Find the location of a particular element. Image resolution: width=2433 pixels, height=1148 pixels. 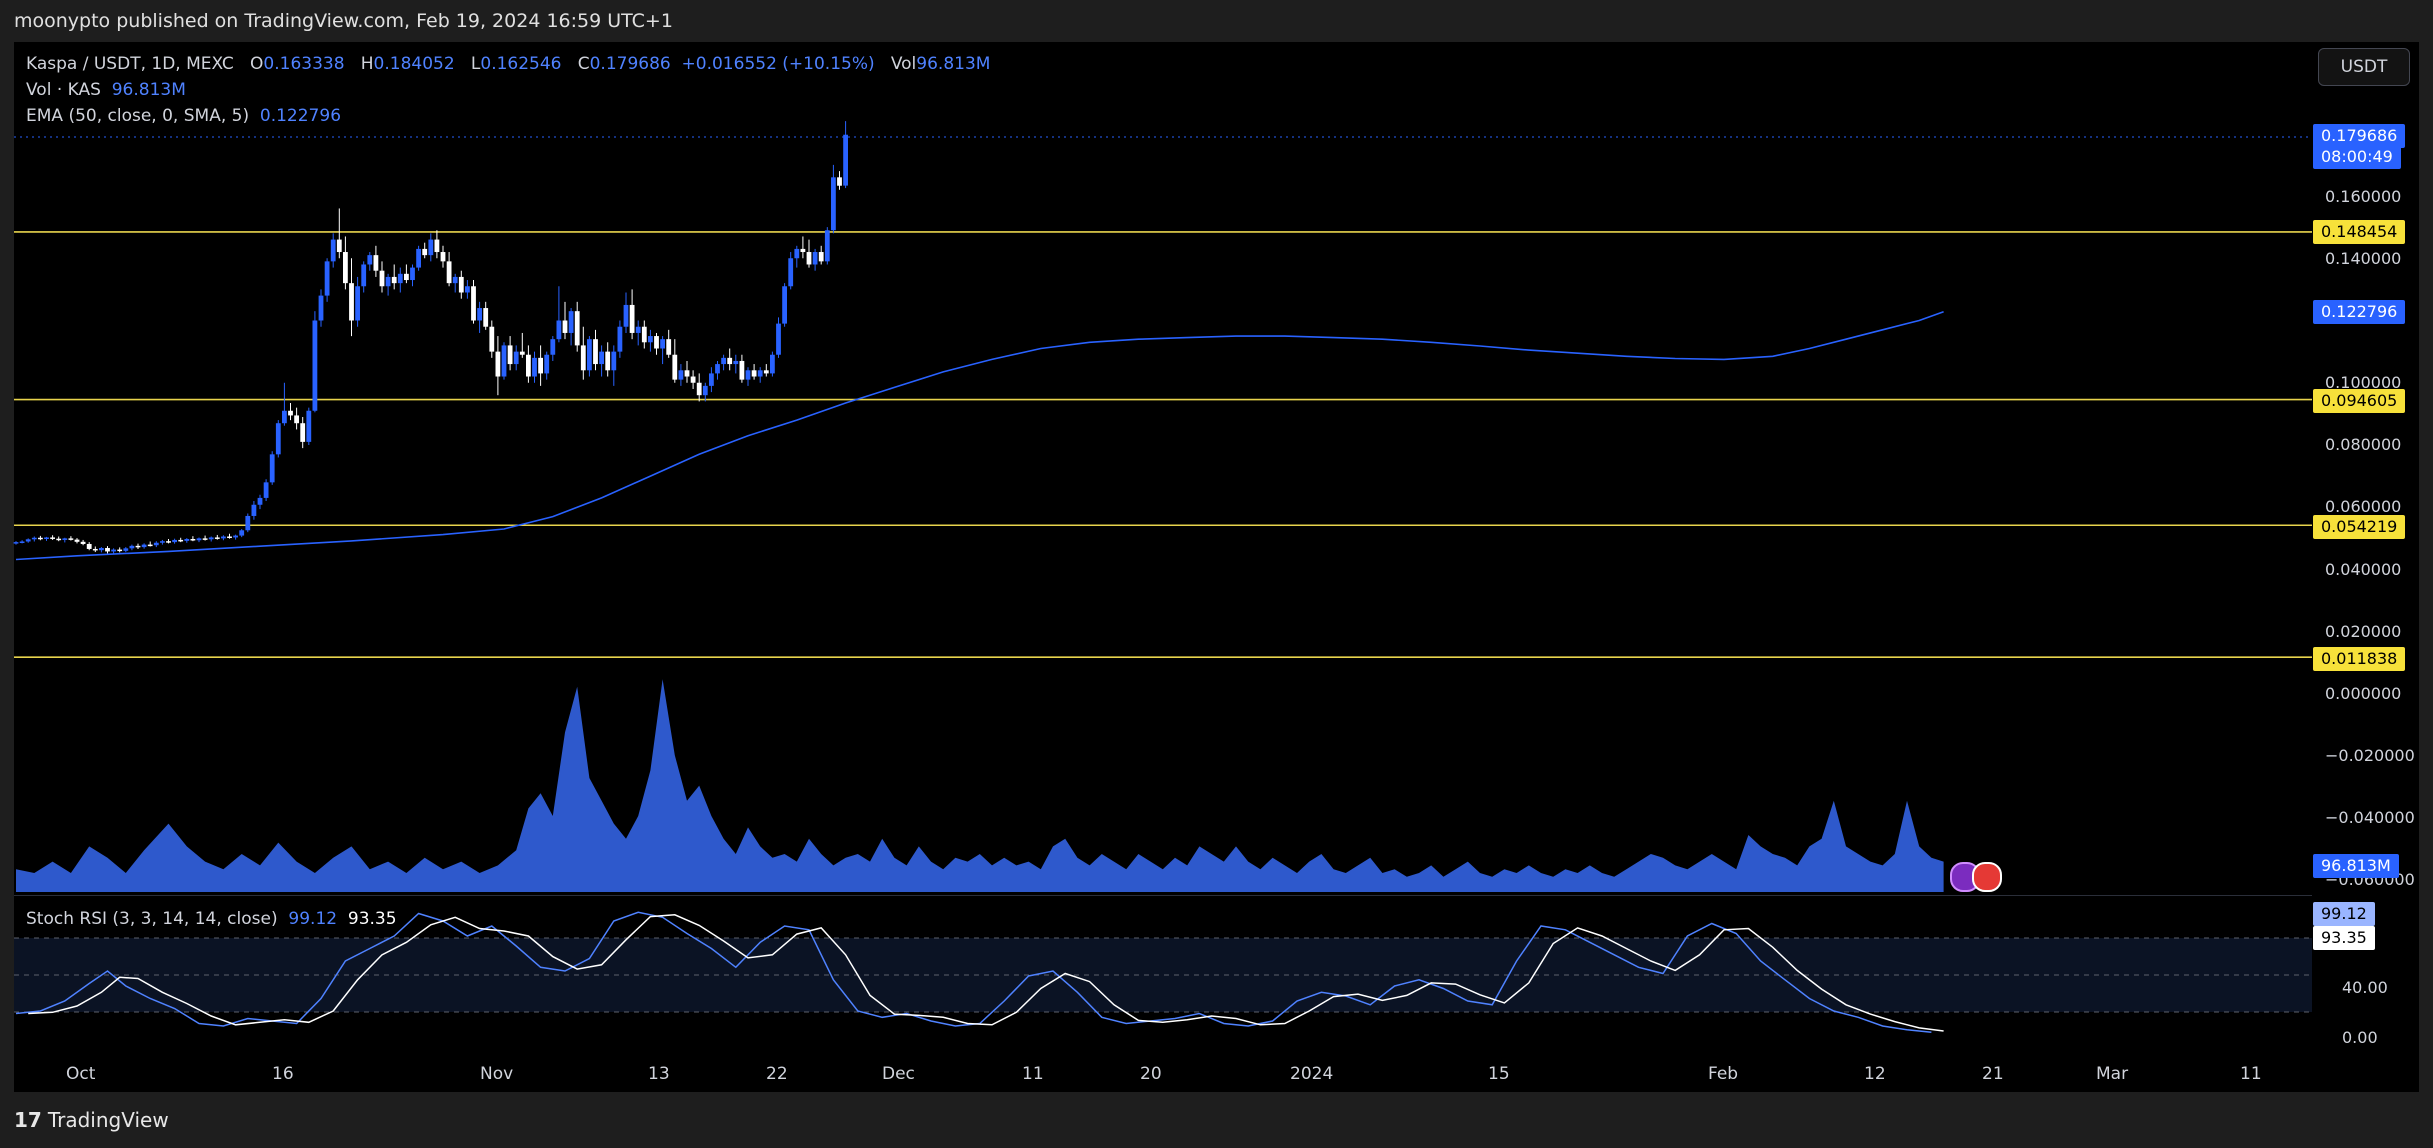

brand-label: TradingView is located at coordinates (108, 1120).